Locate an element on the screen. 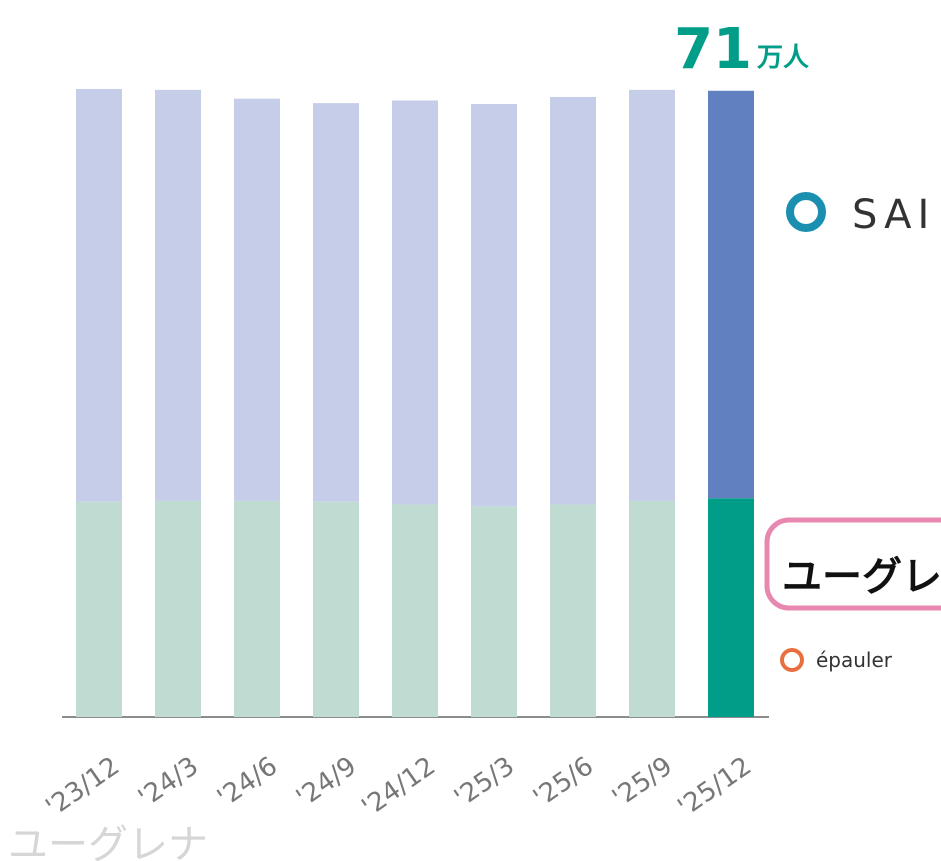 This screenshot has height=861, width=941. x-tick-label: '24/9 is located at coordinates (326, 782).